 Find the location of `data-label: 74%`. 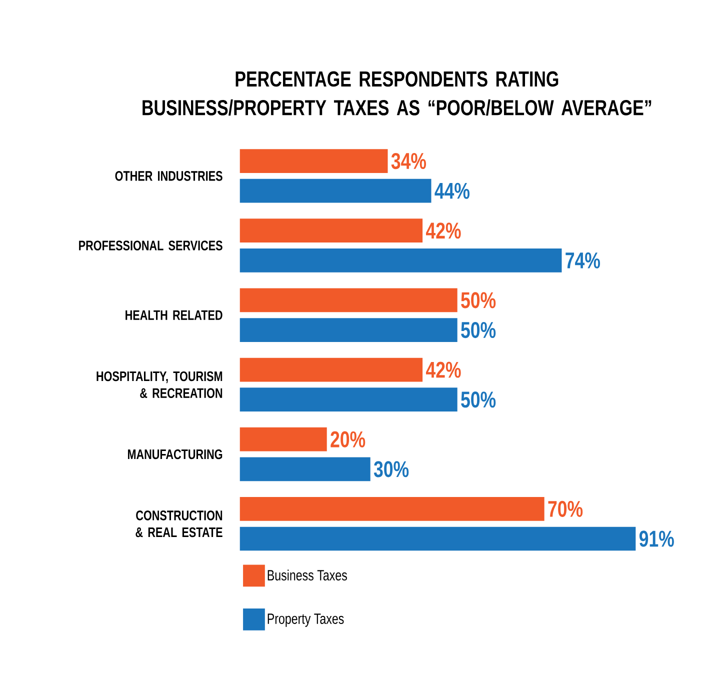

data-label: 74% is located at coordinates (583, 260).